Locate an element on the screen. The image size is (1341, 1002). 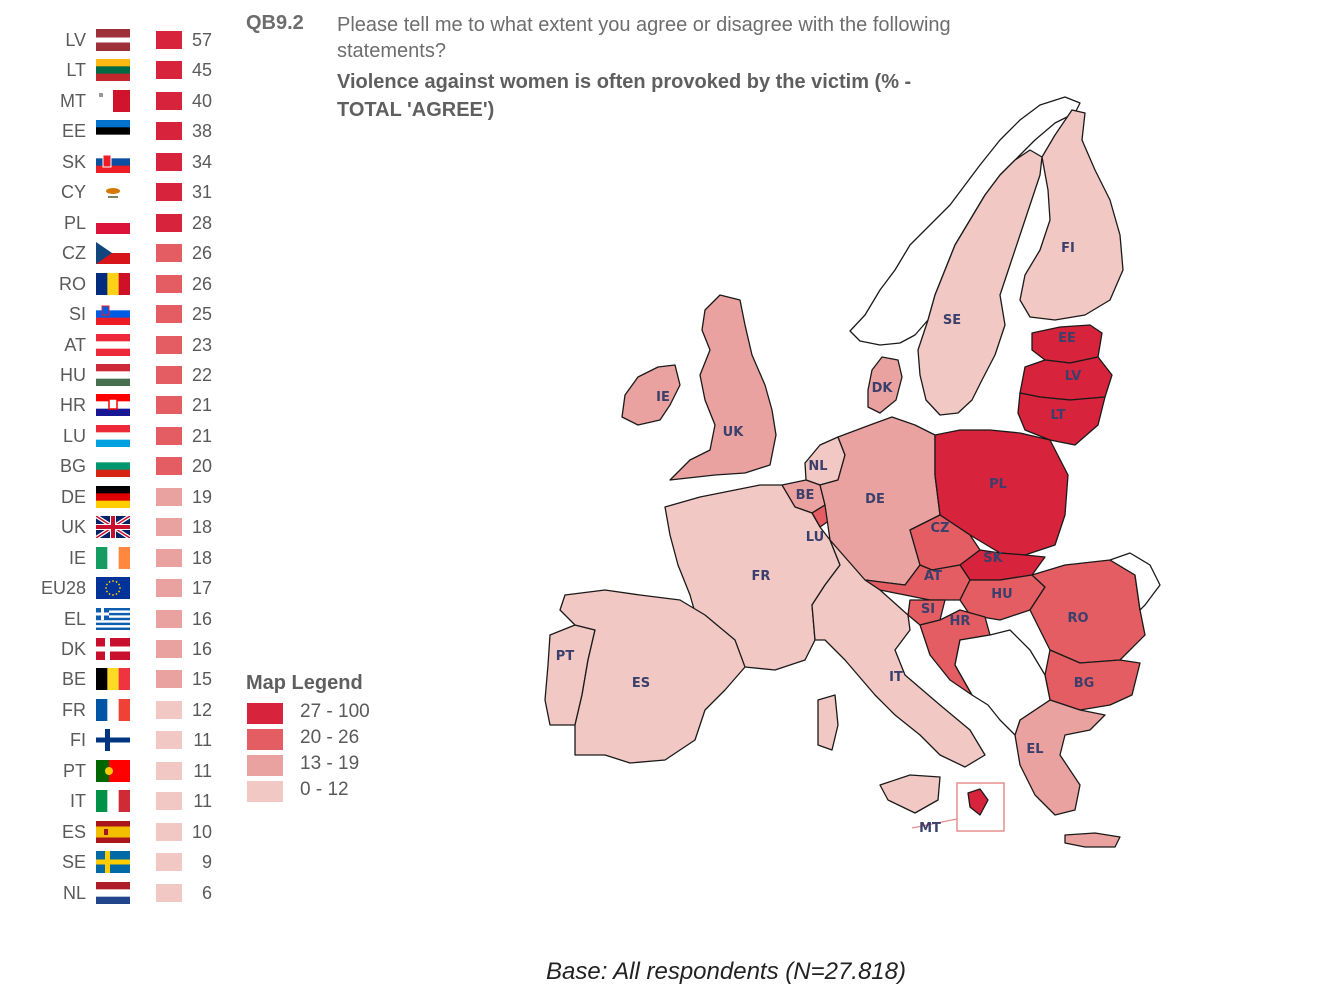
legend-label: 0 - 12 is located at coordinates (324, 789).